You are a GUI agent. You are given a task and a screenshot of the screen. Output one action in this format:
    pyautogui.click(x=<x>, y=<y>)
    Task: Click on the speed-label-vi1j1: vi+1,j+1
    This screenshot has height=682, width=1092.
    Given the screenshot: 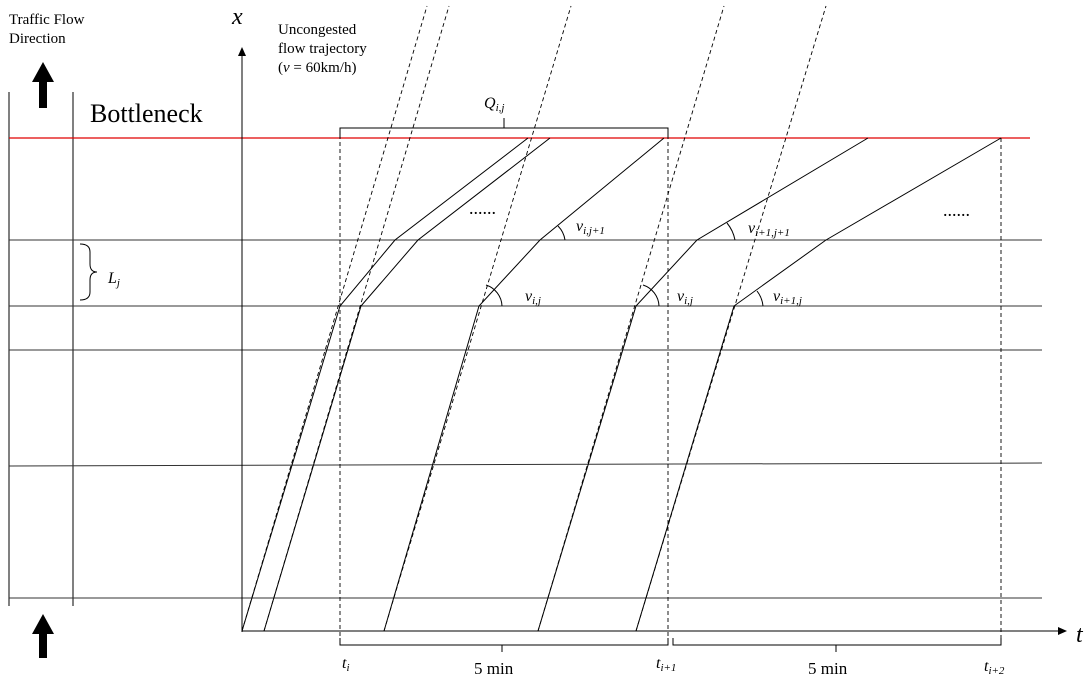 What is the action you would take?
    pyautogui.click(x=769, y=229)
    